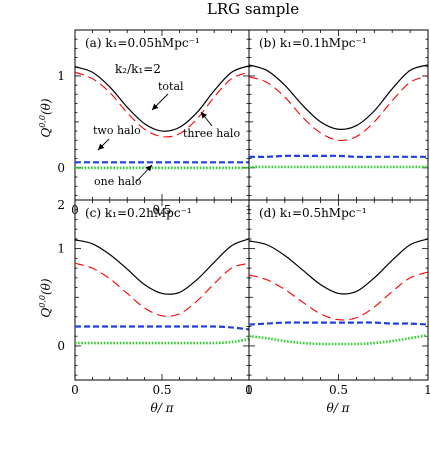 The image size is (430, 451). What do you see at coordinates (253, 9) in the screenshot?
I see `figure-title: LRG sample` at bounding box center [253, 9].